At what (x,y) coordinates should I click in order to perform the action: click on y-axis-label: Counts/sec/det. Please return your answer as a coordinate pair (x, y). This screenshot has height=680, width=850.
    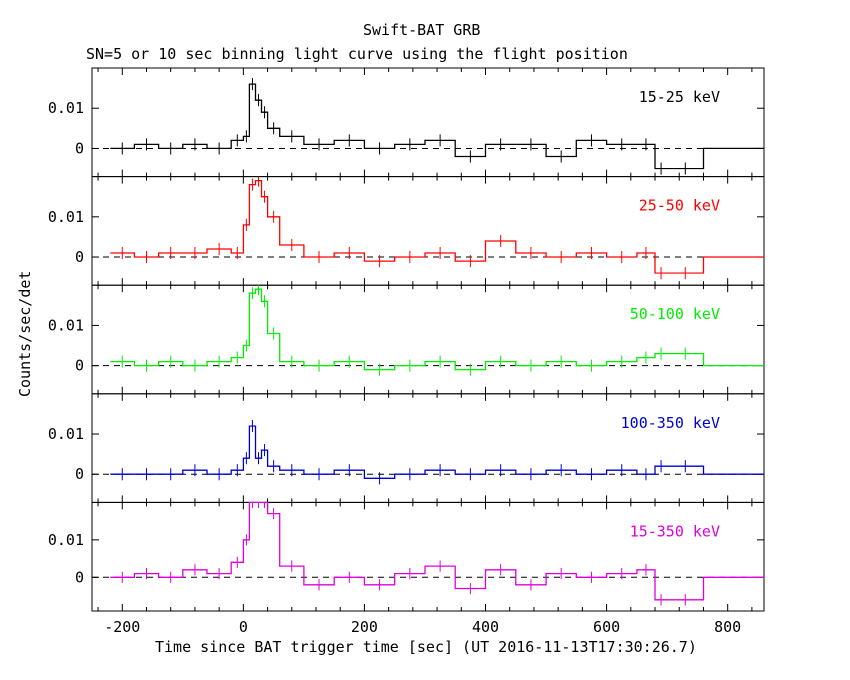
    Looking at the image, I should click on (25, 333).